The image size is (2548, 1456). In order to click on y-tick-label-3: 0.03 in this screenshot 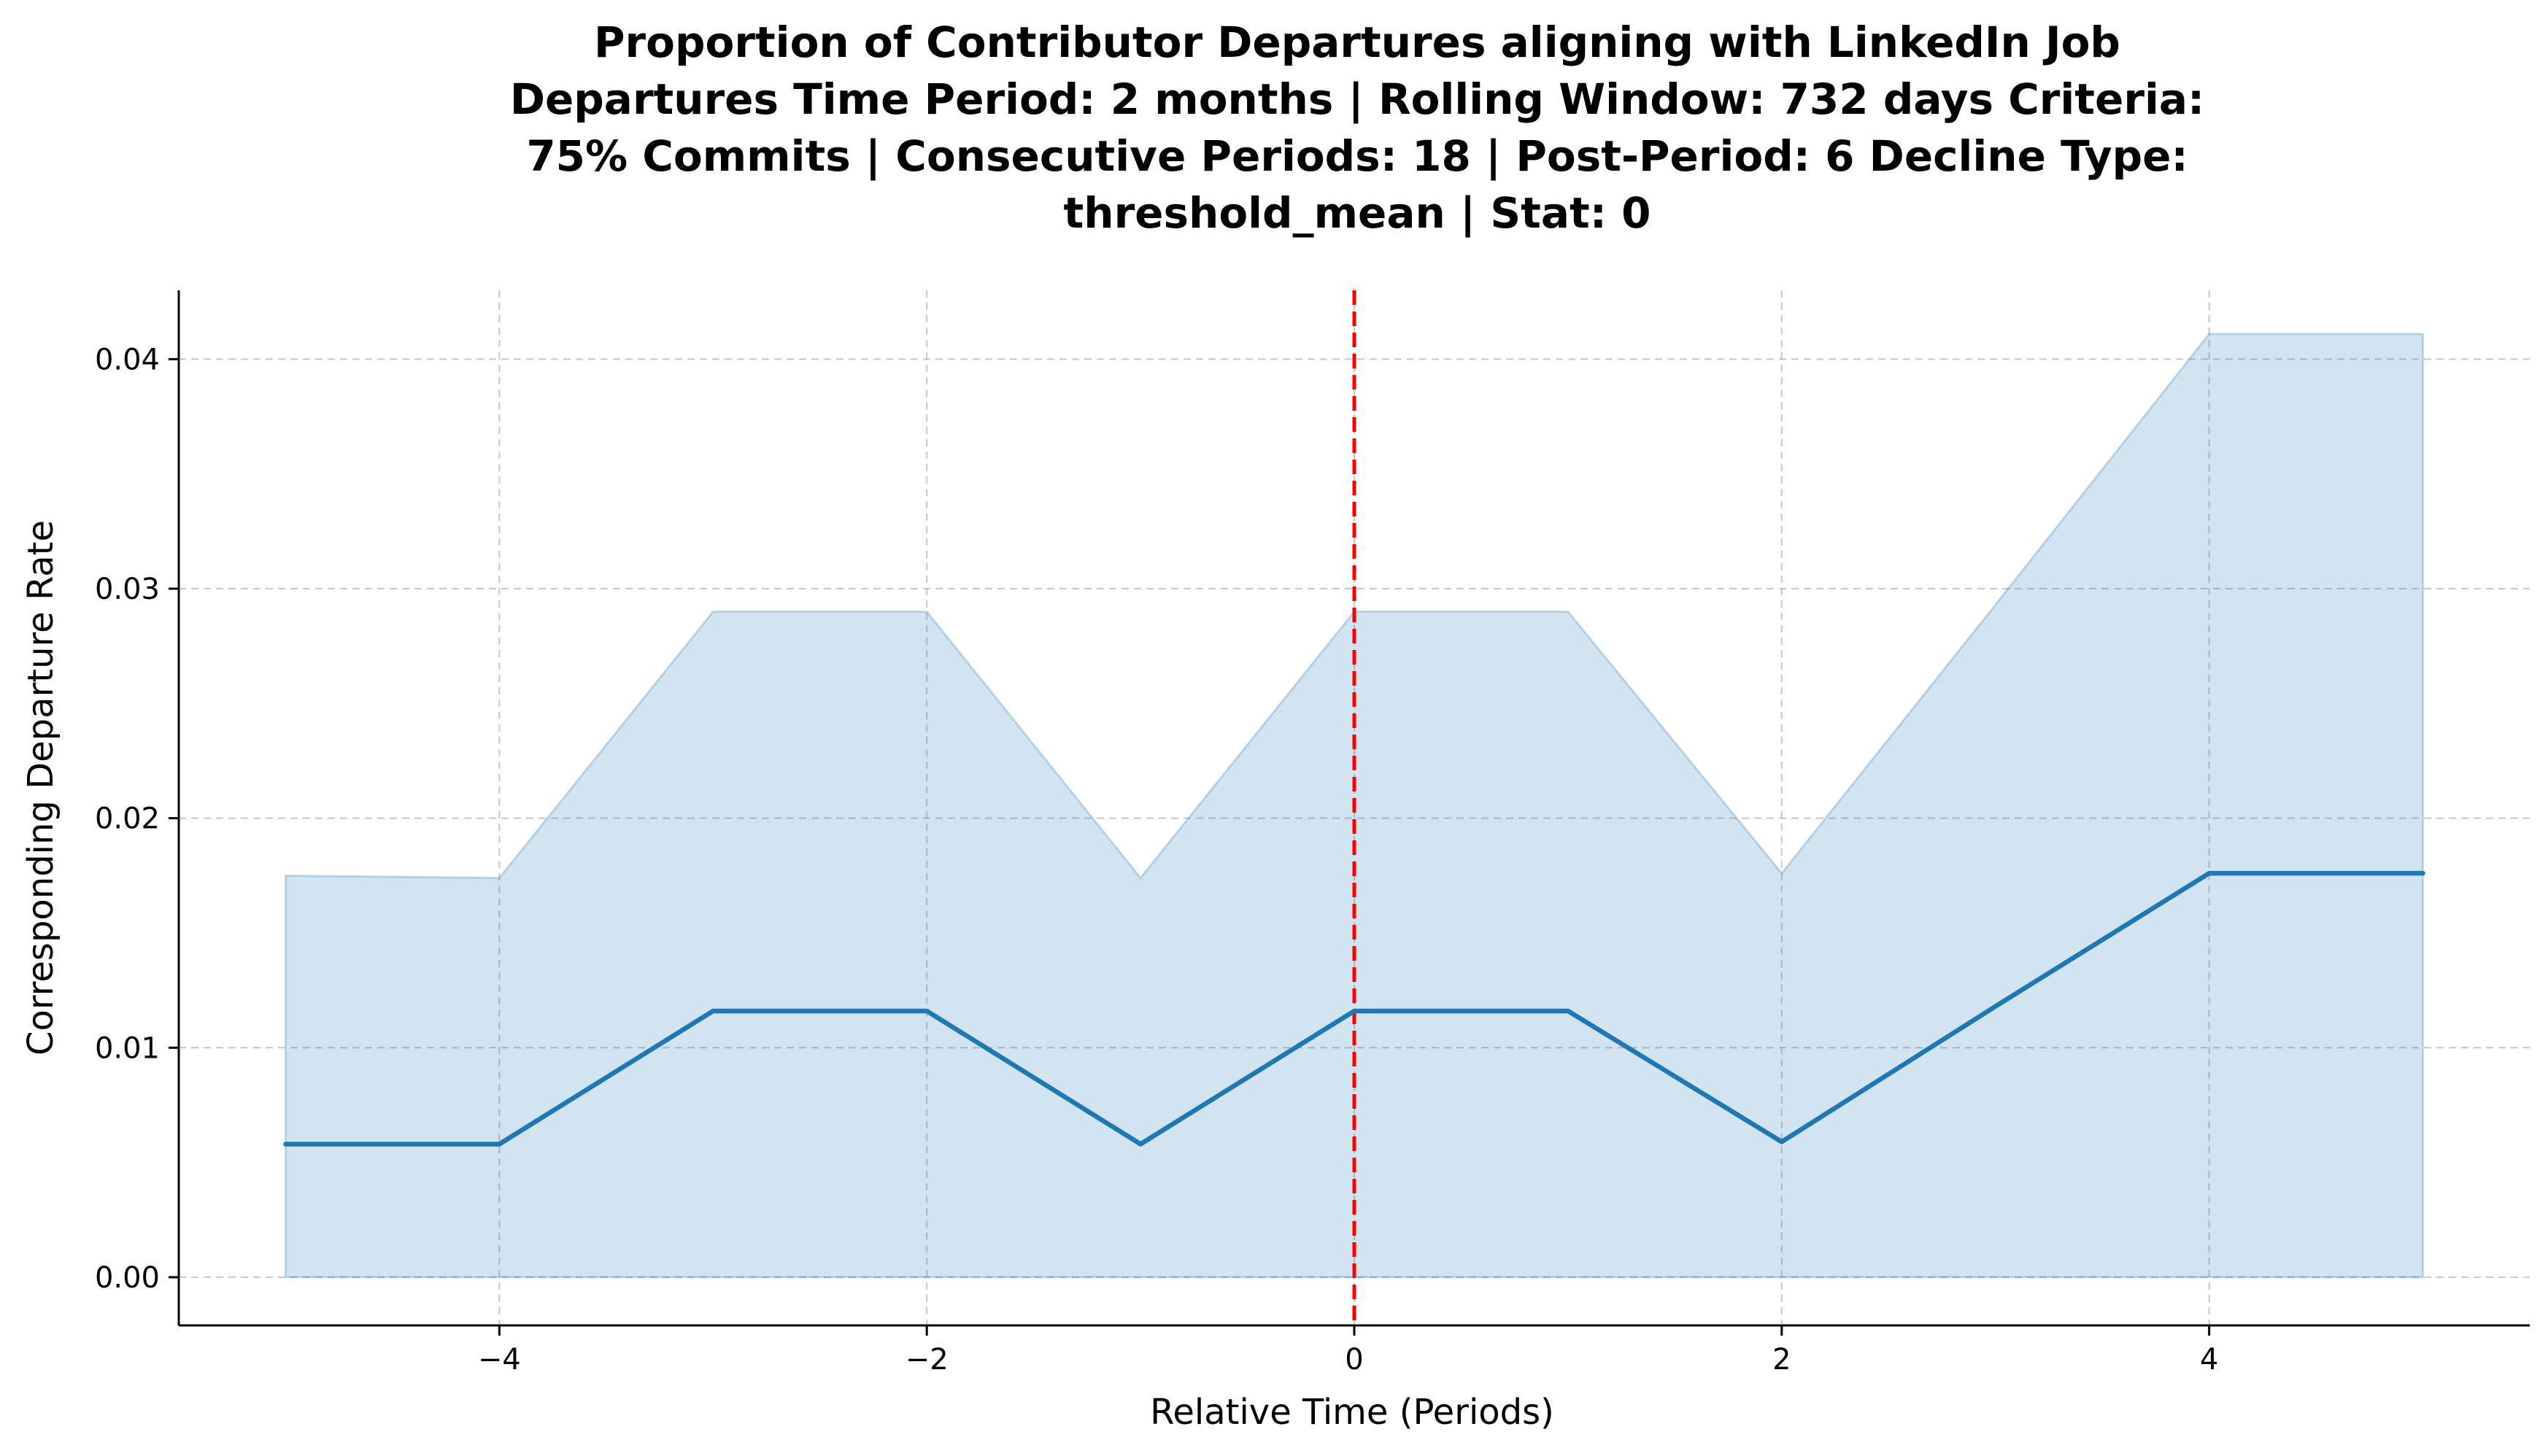, I will do `click(127, 589)`.